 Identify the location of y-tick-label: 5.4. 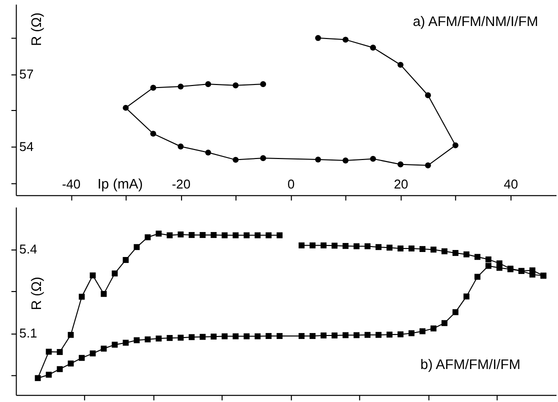
(28, 248).